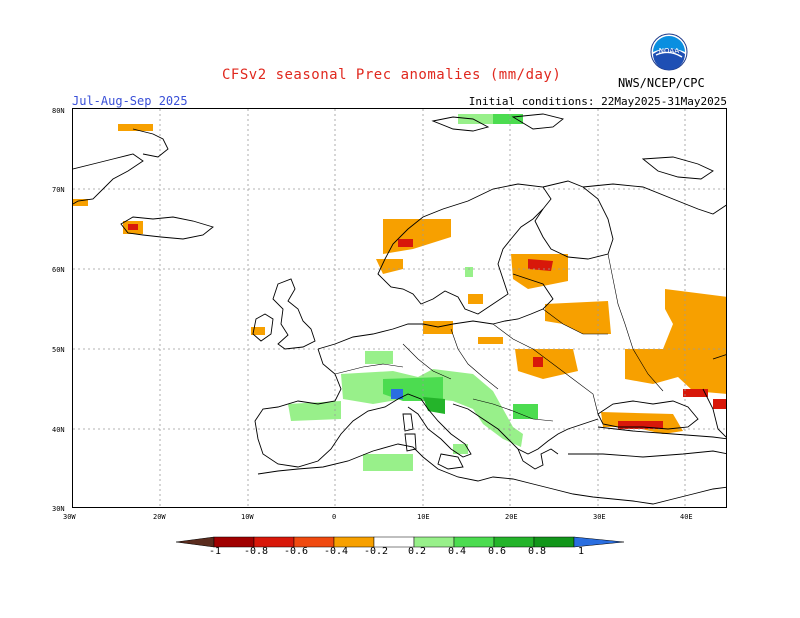 This screenshot has height=618, width=800. I want to click on legend-label-minus-02: -0.2, so click(376, 551).